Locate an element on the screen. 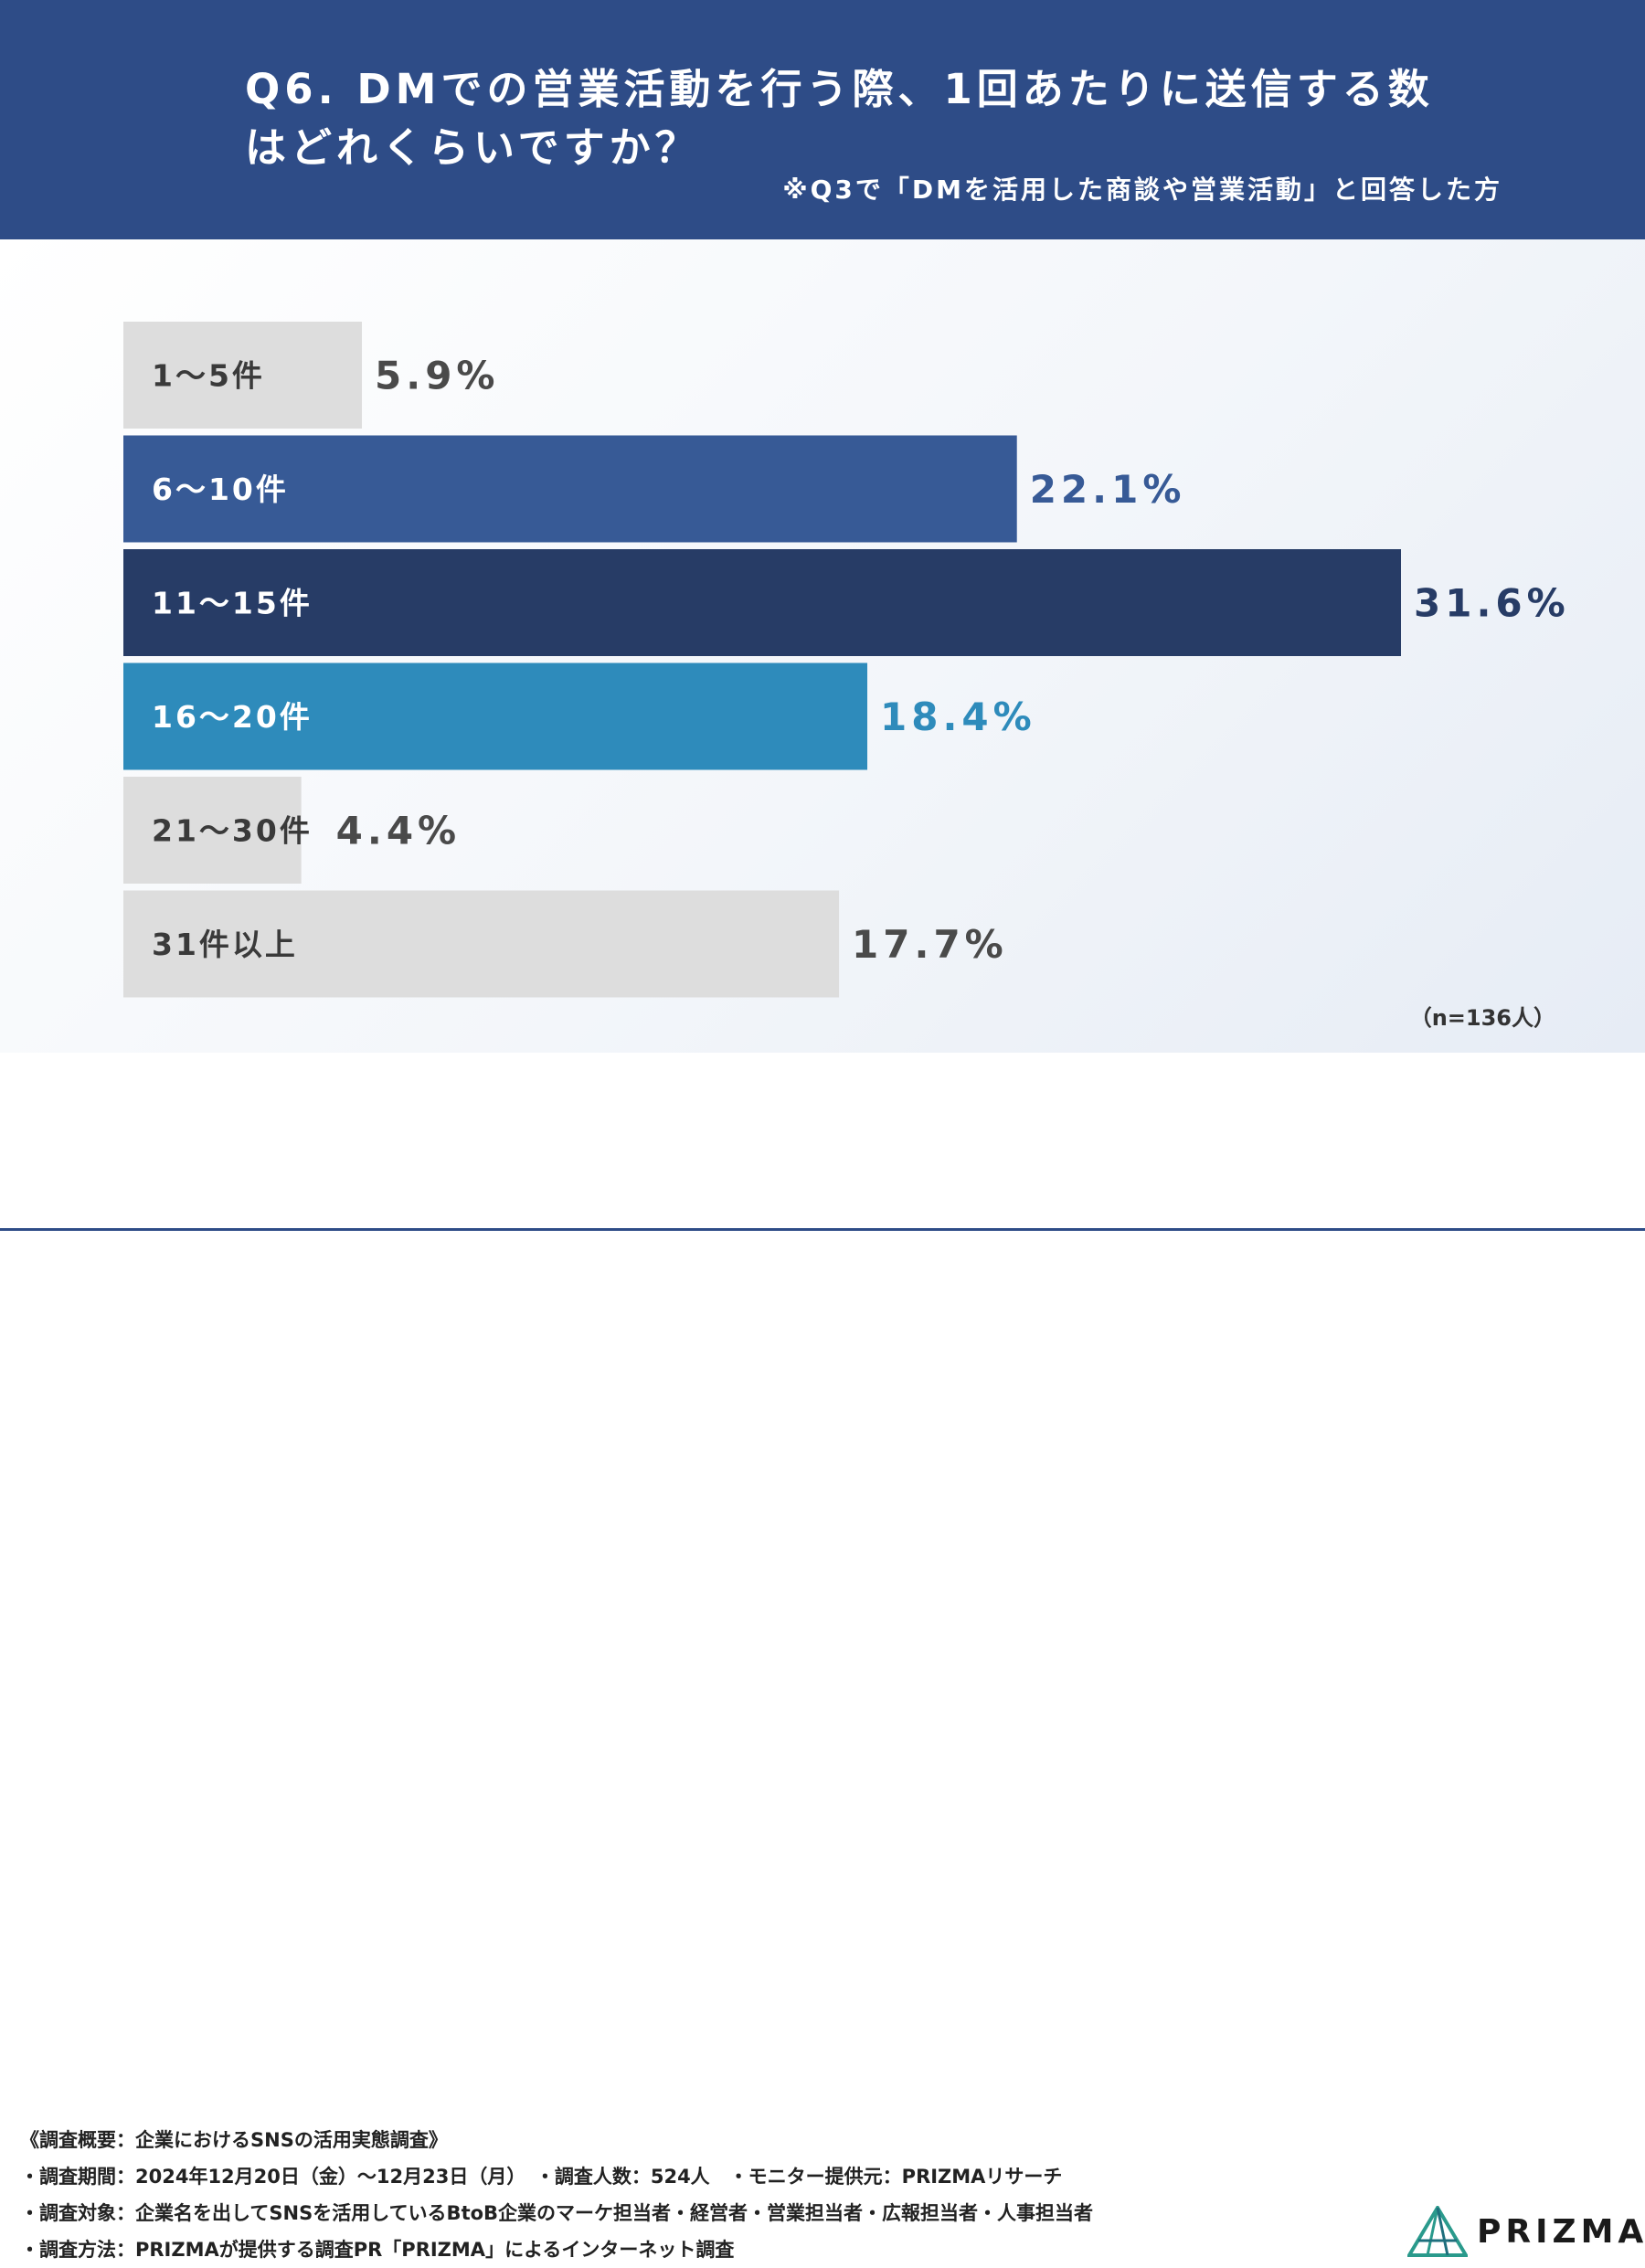 This screenshot has height=2268, width=1645. category-label: 6〜10件 is located at coordinates (220, 489).